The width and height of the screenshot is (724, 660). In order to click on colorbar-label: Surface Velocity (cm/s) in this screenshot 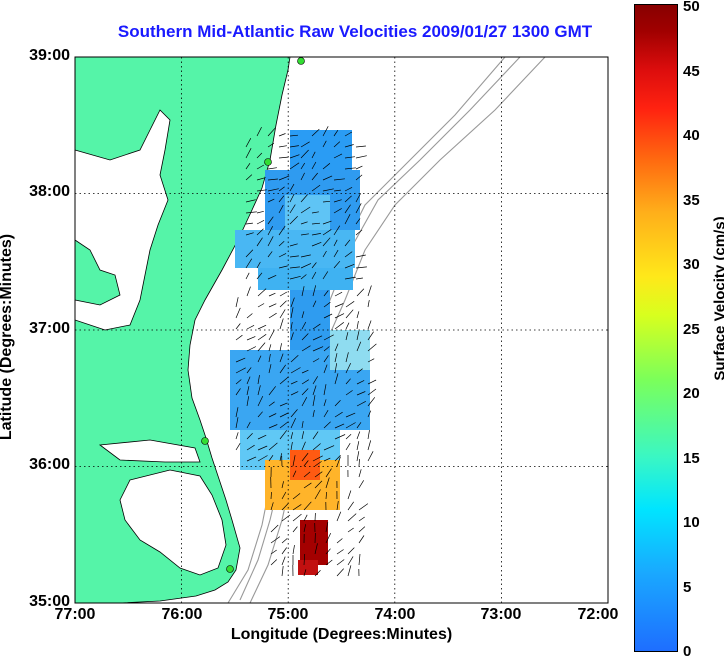, I will do `click(718, 299)`.